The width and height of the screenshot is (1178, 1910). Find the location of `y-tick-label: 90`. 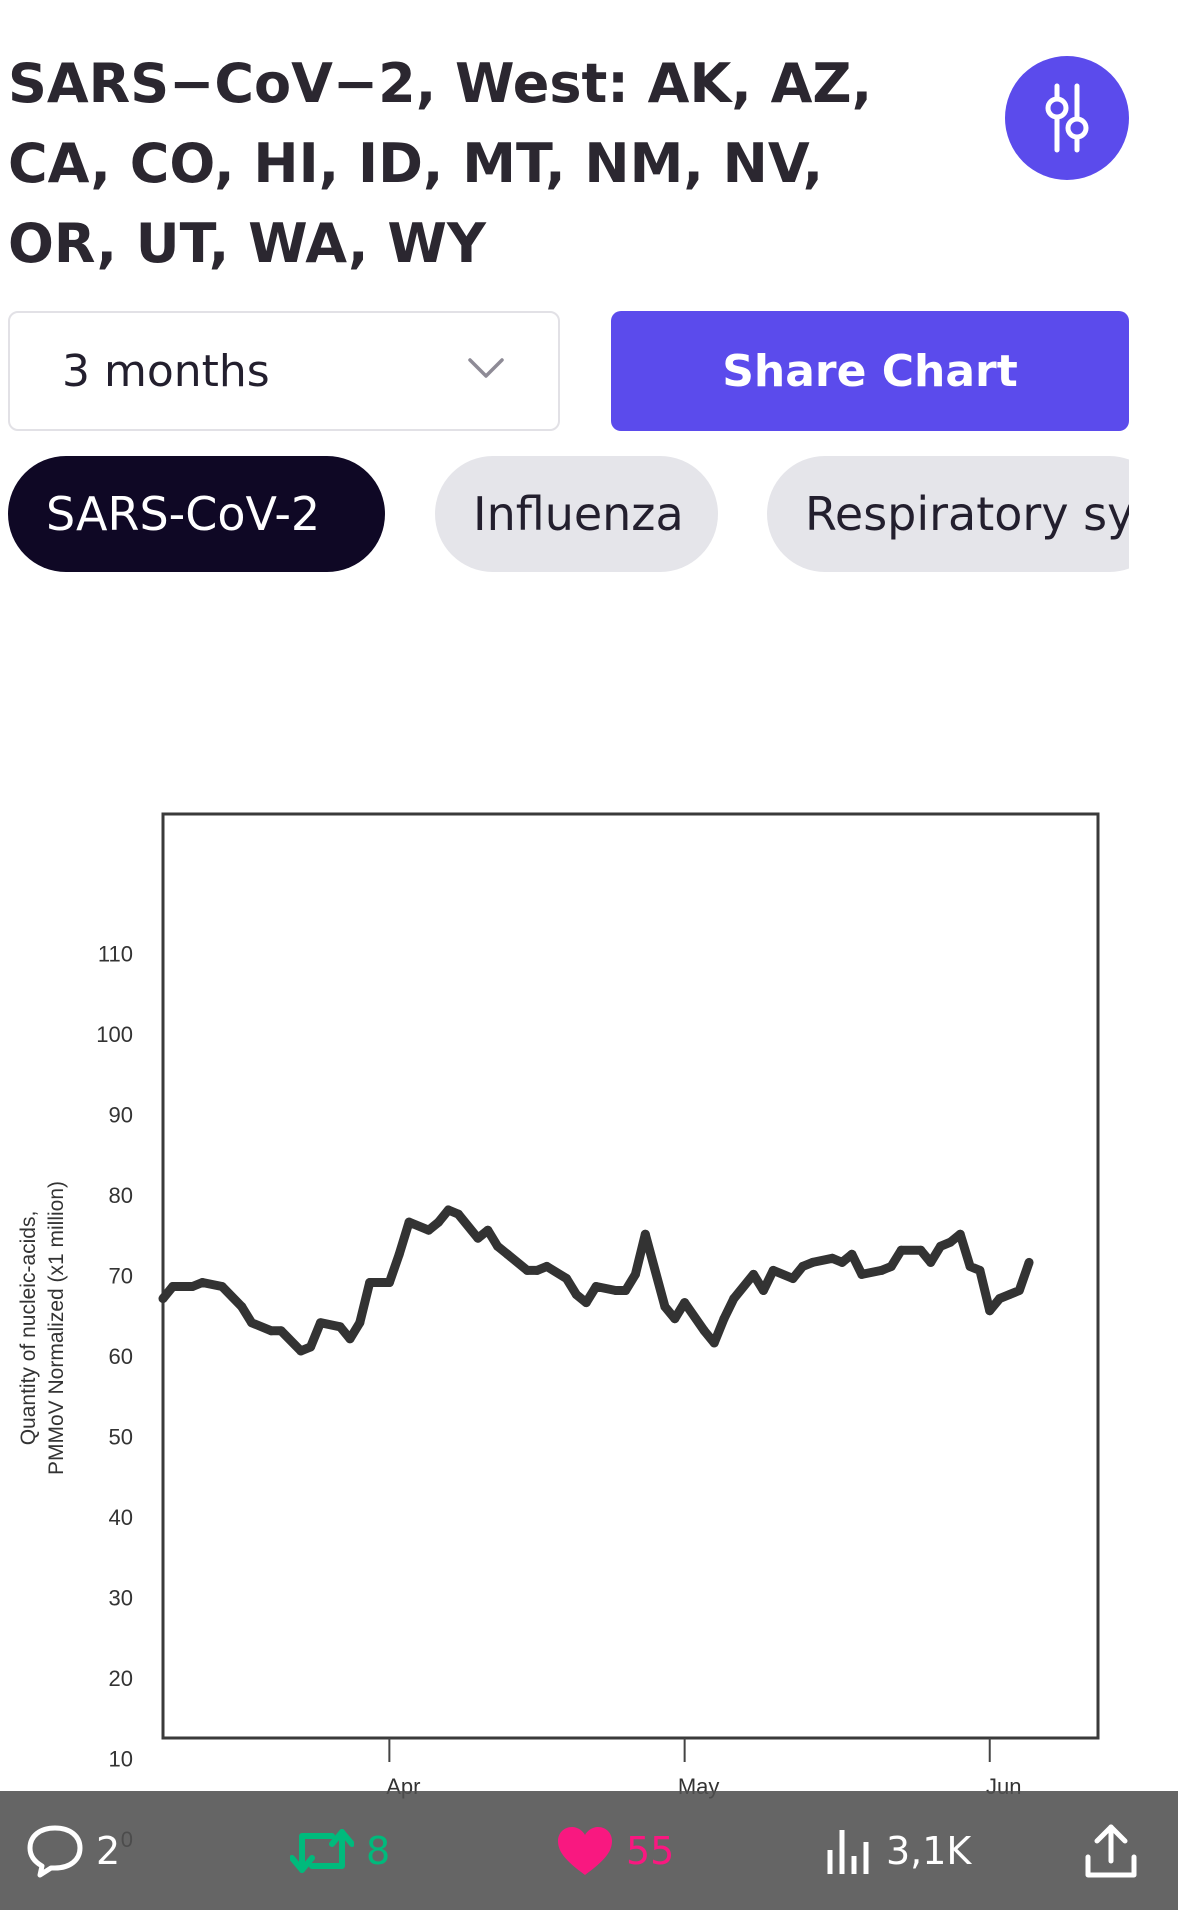

y-tick-label: 90 is located at coordinates (121, 1114).